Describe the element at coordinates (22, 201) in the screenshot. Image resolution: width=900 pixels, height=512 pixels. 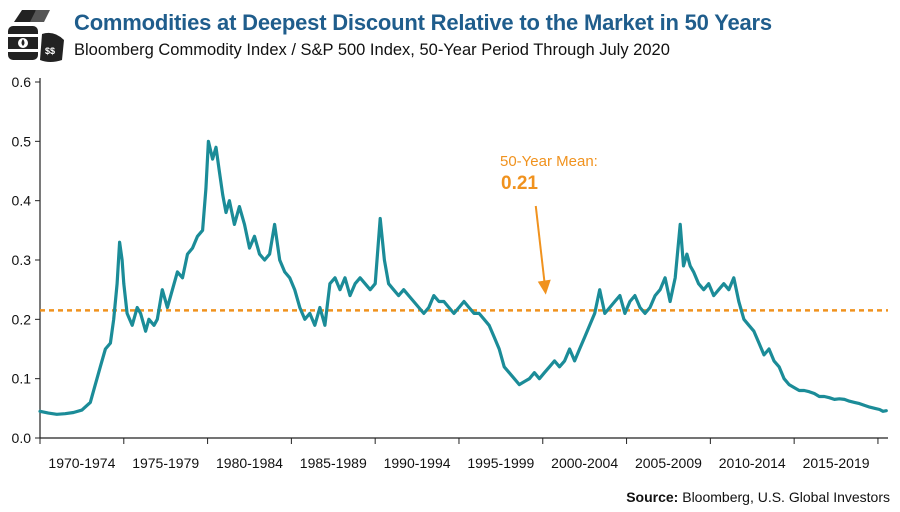
I see `y-tick-label: 0.4` at that location.